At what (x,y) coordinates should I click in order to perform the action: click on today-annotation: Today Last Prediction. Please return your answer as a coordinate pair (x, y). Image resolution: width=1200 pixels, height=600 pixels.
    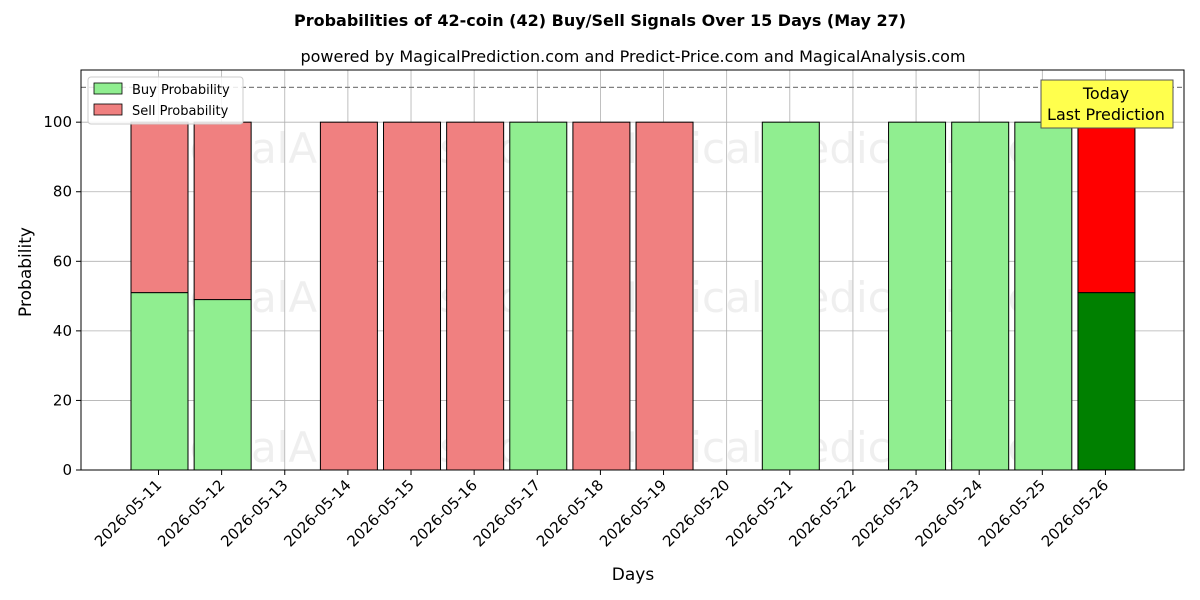
    Looking at the image, I should click on (1107, 104).